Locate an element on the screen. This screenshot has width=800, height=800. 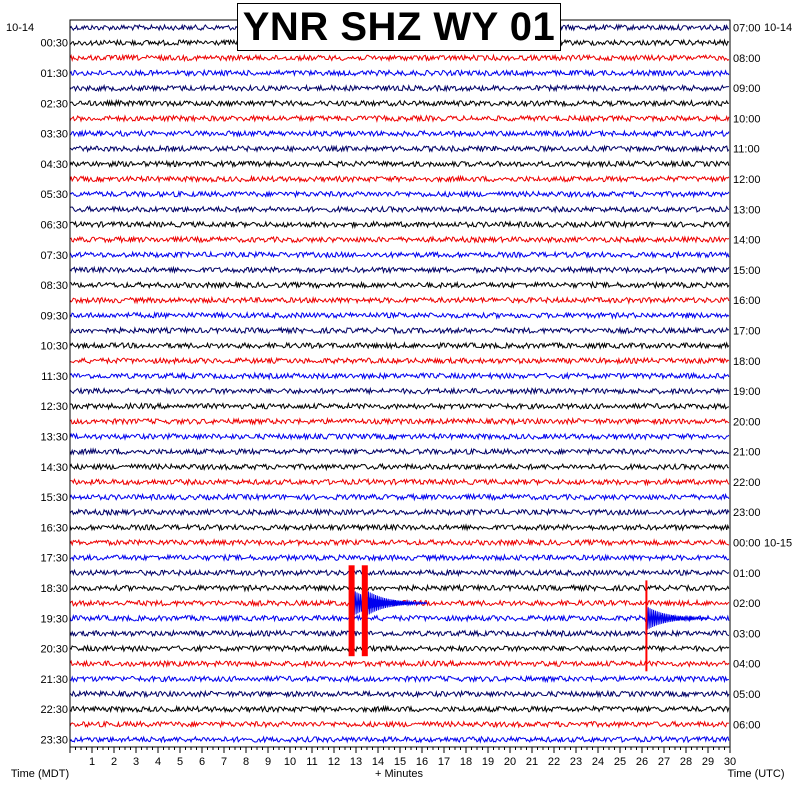
right-date-change-label: 10-15 is located at coordinates (778, 544).